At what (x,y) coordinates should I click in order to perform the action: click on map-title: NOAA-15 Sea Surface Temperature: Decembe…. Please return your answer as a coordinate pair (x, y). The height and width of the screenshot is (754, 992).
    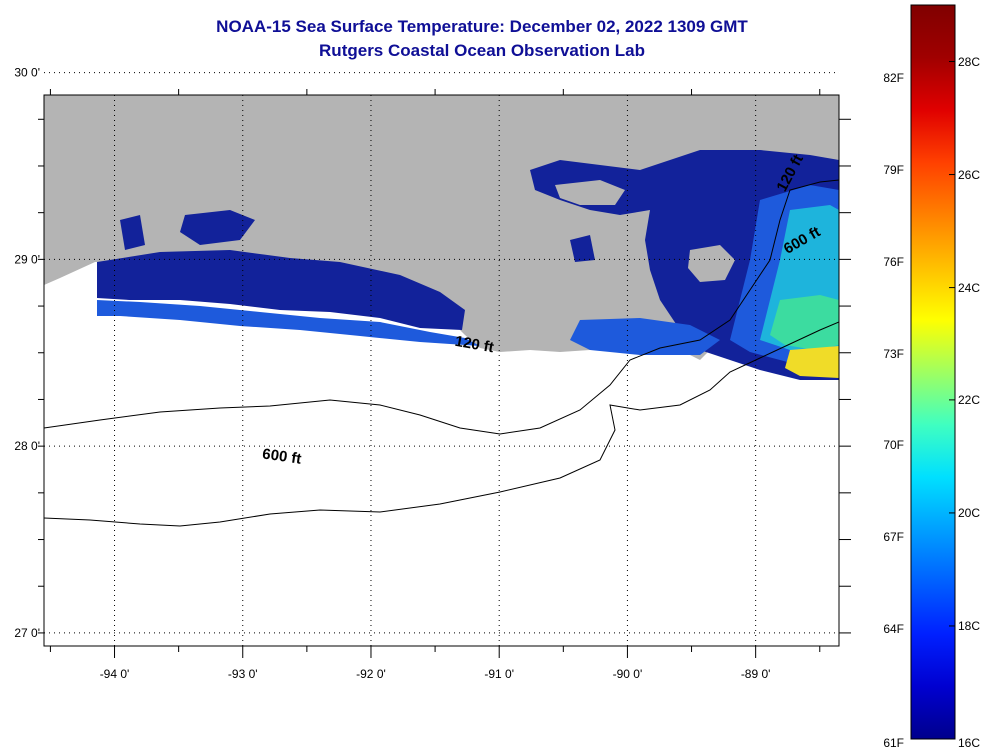
    Looking at the image, I should click on (482, 26).